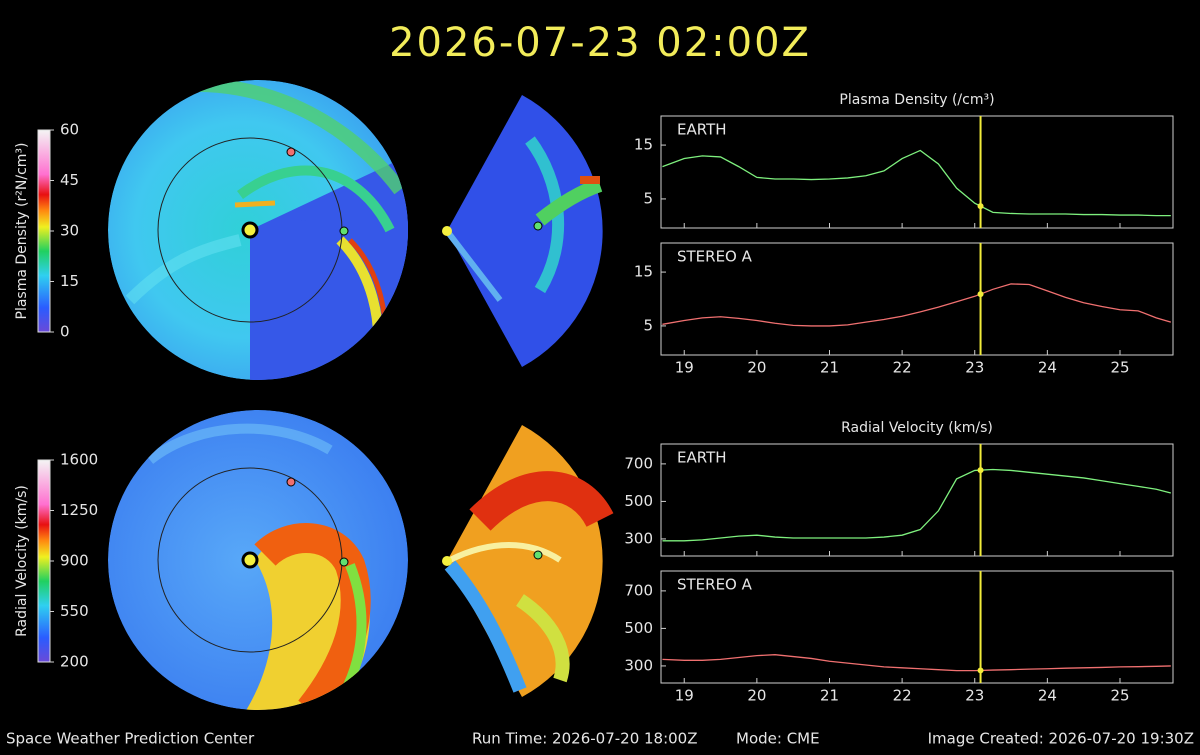 The height and width of the screenshot is (755, 1200). Describe the element at coordinates (778, 739) in the screenshot. I see `mode: Mode: CME` at that location.